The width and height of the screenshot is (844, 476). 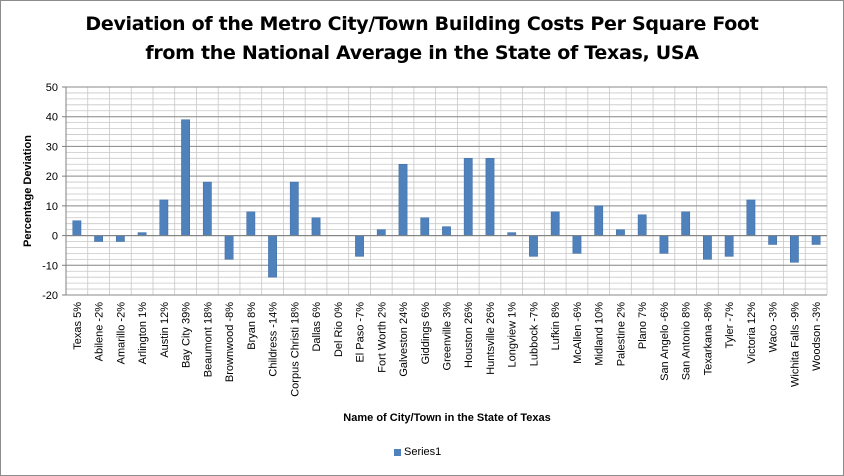 I want to click on x-tick-label: Woodson -3%, so click(x=817, y=336).